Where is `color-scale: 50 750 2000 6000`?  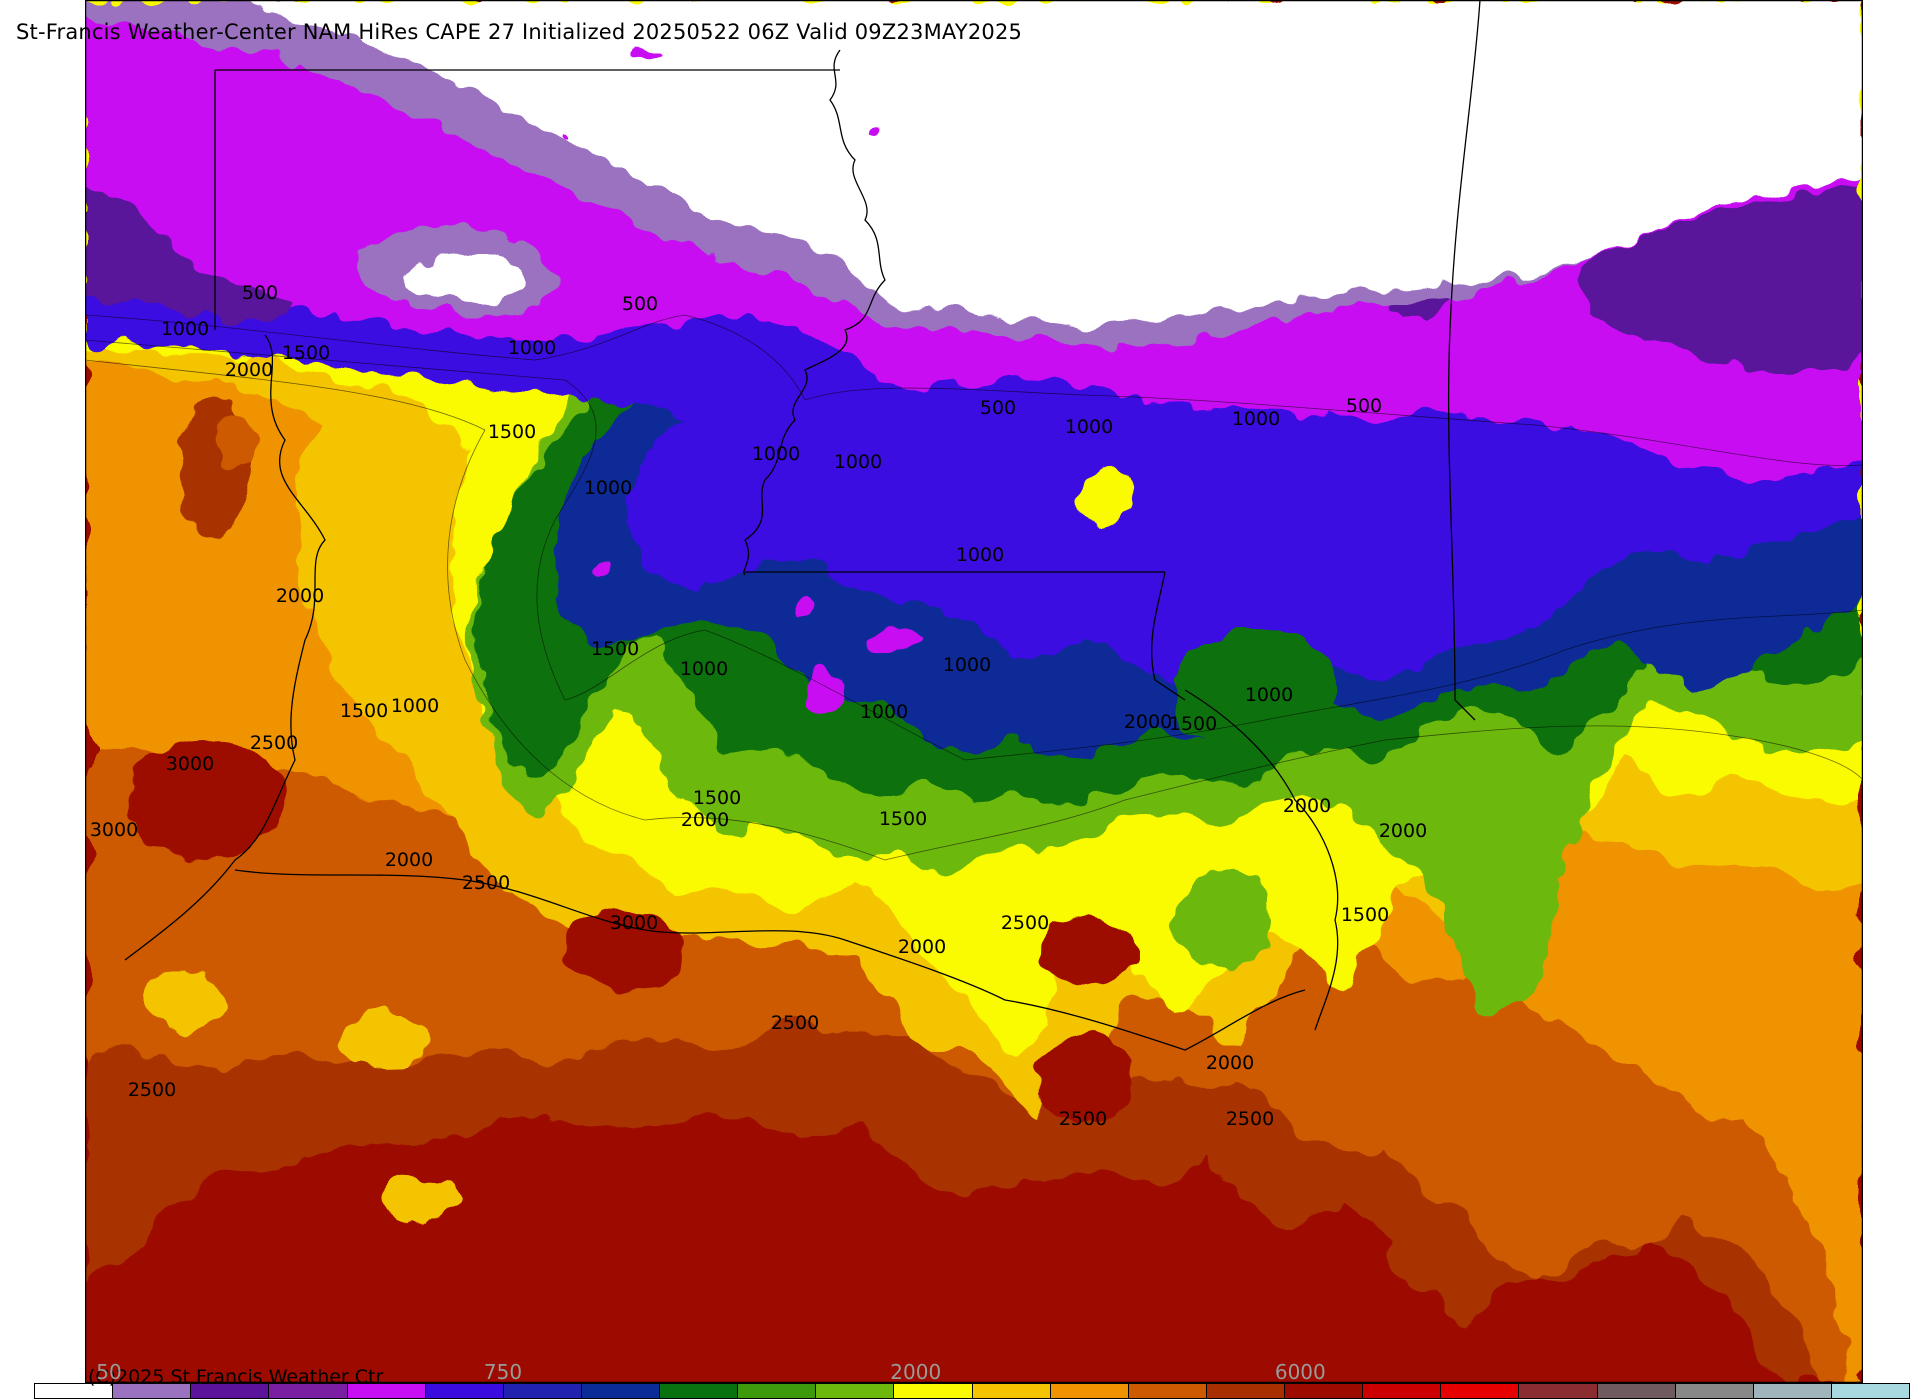 color-scale: 50 750 2000 6000 is located at coordinates (972, 1380).